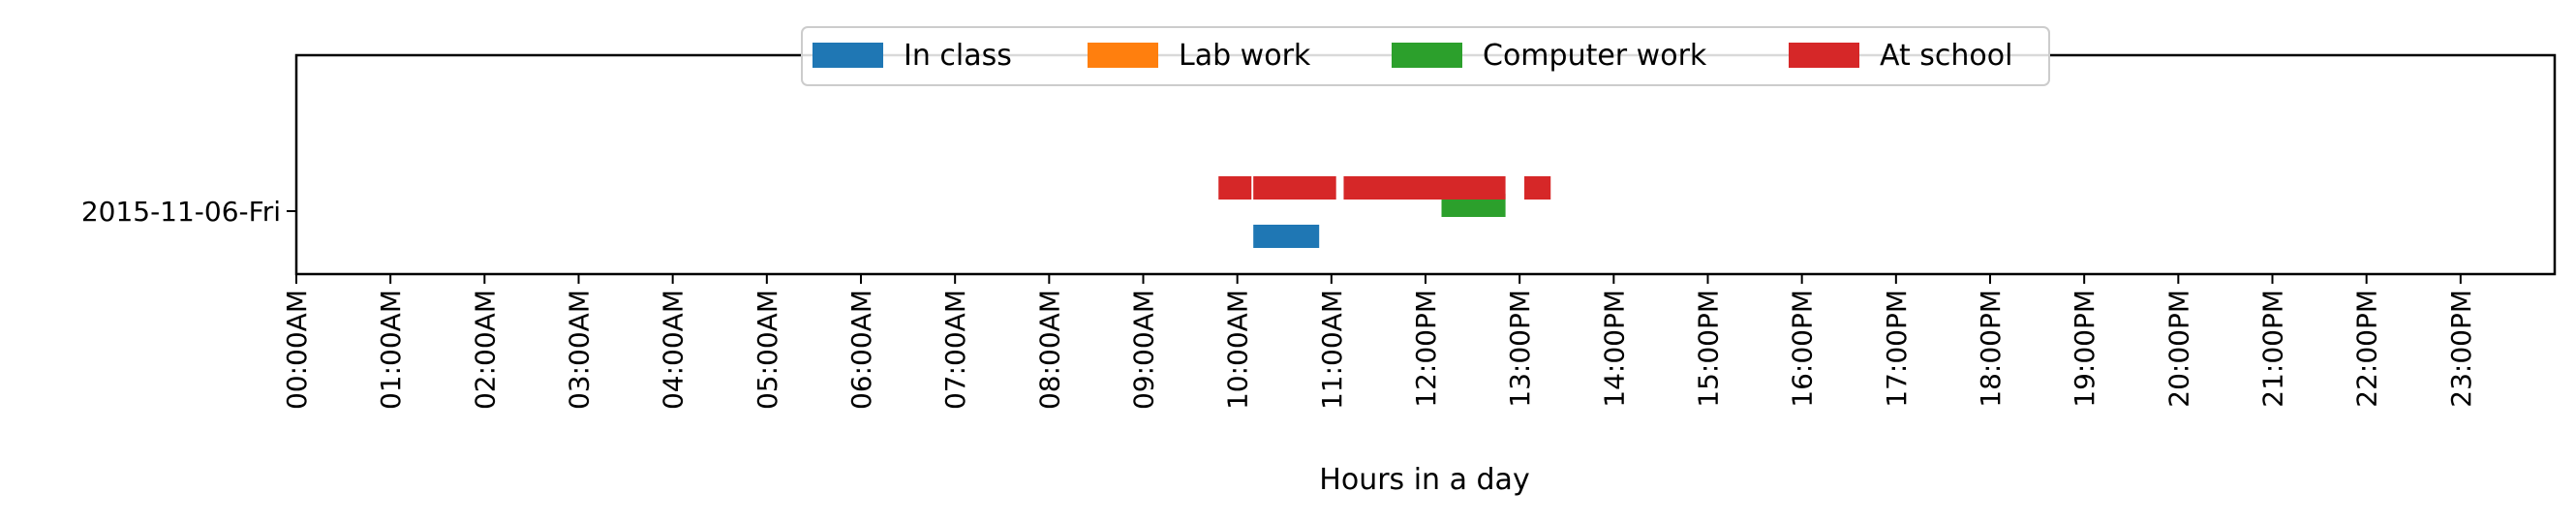 The image size is (2576, 523). I want to click on x-tick-label: 23:00PM, so click(2461, 349).